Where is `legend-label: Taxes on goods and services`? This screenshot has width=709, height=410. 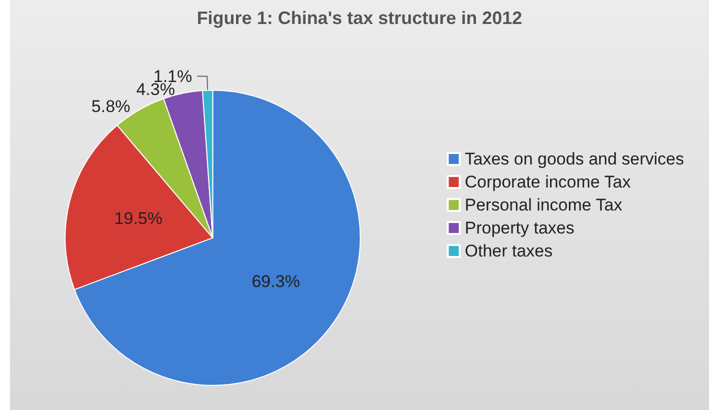 legend-label: Taxes on goods and services is located at coordinates (574, 159).